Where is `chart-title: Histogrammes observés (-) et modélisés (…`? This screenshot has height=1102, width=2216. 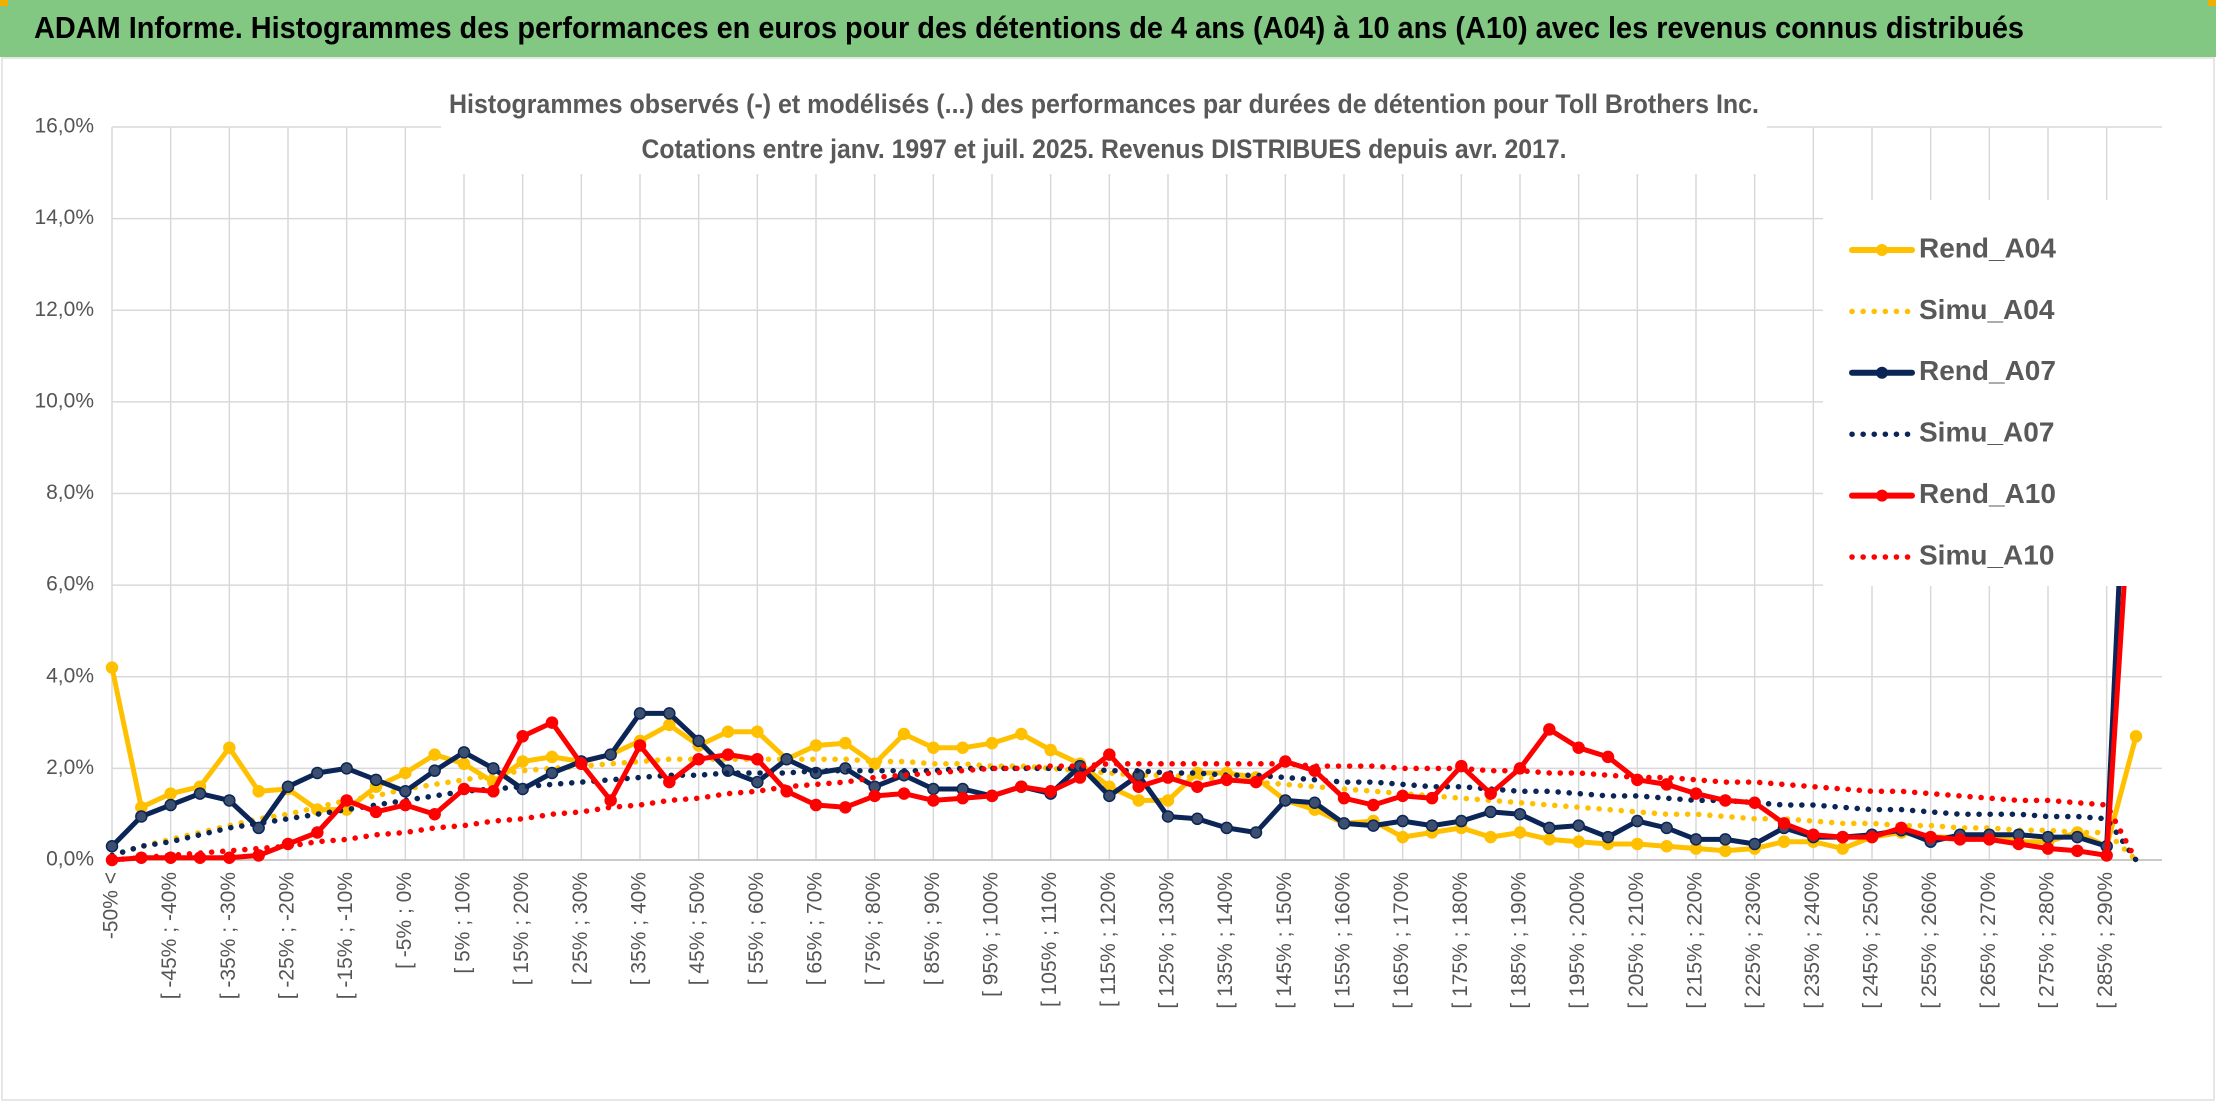
chart-title: Histogrammes observés (-) et modélisés (… is located at coordinates (1104, 104).